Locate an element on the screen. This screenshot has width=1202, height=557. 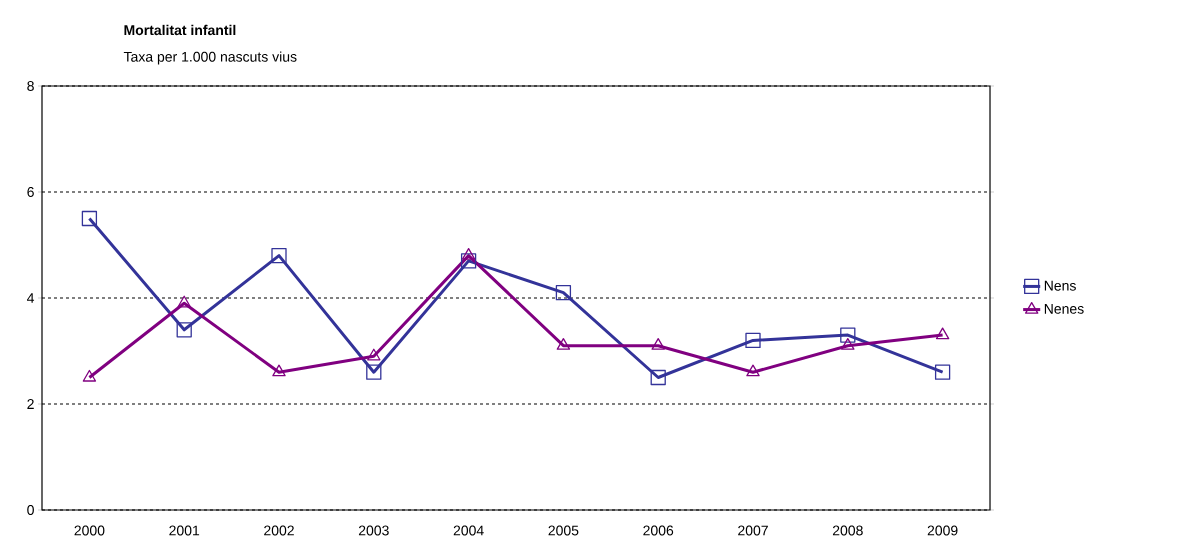
y-tick-label: 2 is located at coordinates (30, 404).